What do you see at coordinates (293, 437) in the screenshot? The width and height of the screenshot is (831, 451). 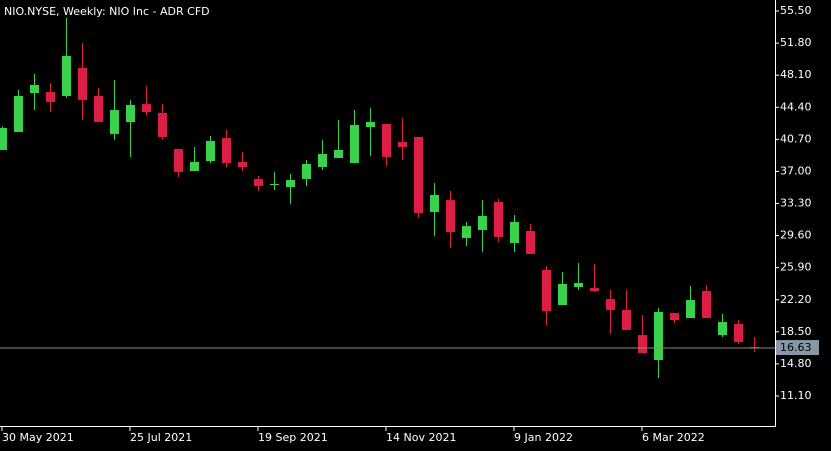 I see `x-tick-label: 19 Sep 2021` at bounding box center [293, 437].